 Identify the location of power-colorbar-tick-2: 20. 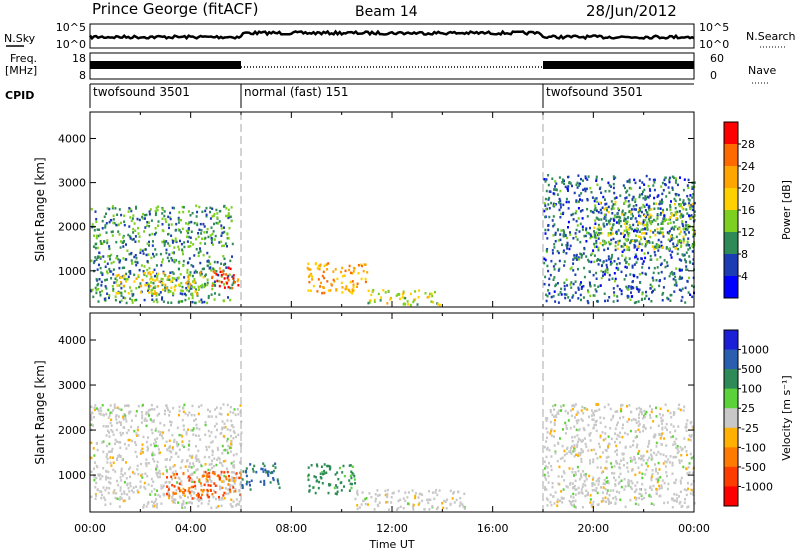
(748, 188).